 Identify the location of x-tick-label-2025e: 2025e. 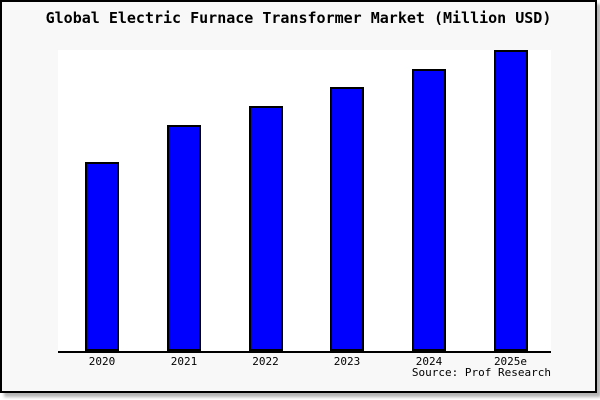
(510, 361).